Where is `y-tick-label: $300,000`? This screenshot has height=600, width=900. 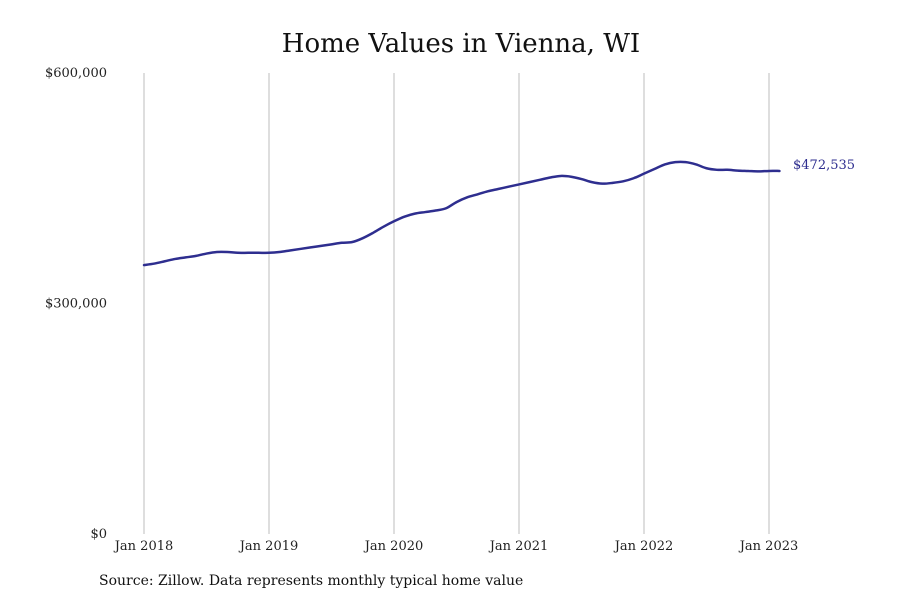
y-tick-label: $300,000 is located at coordinates (76, 304).